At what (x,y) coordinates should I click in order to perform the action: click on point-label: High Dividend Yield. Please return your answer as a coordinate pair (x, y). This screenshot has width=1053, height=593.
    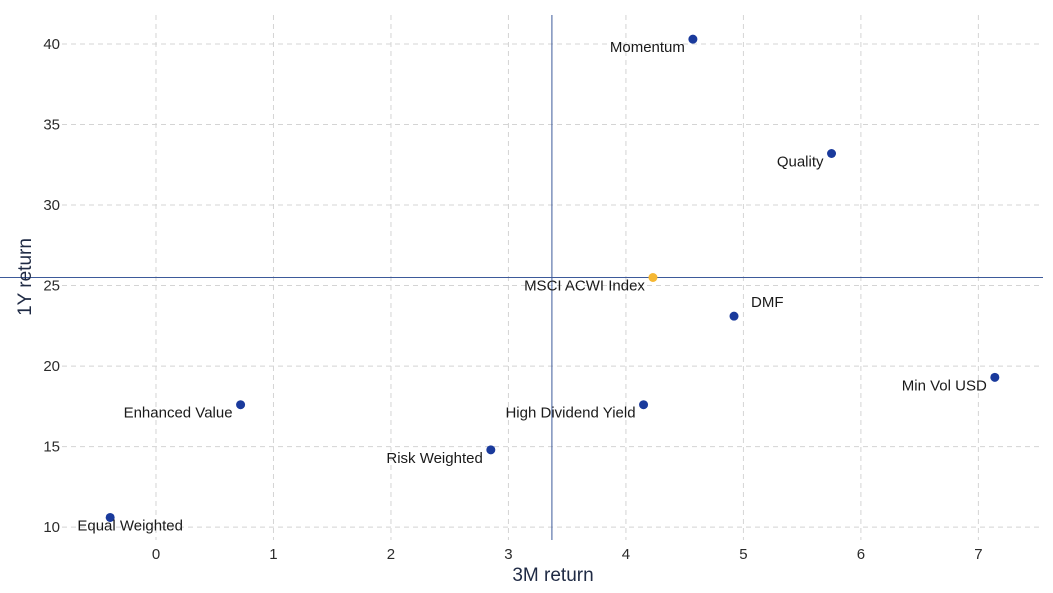
    Looking at the image, I should click on (570, 413).